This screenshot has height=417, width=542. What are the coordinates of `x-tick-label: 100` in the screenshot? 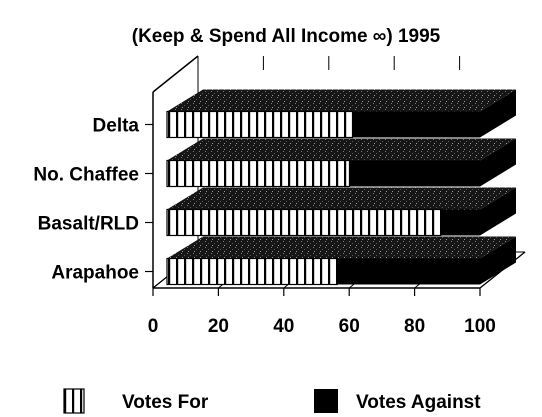 It's located at (480, 326).